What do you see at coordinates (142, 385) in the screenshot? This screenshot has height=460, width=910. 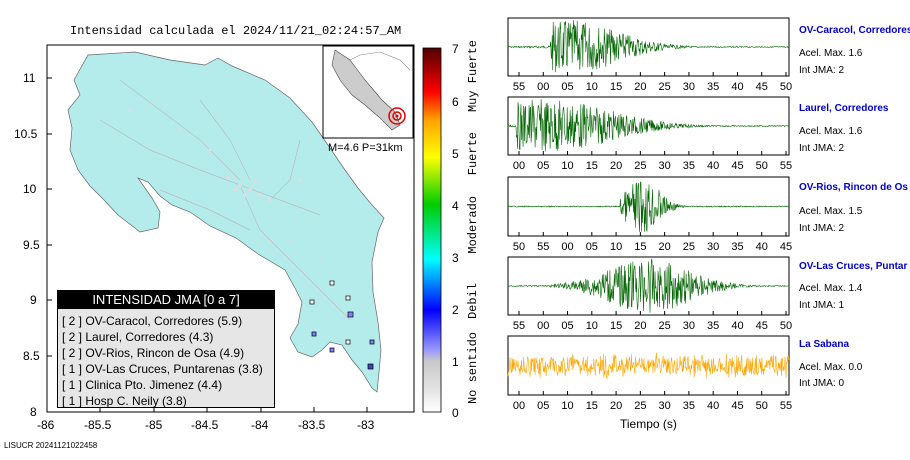 I see `legend-item: [ 1 ] Clinica Pto. Jimenez (4.4)` at bounding box center [142, 385].